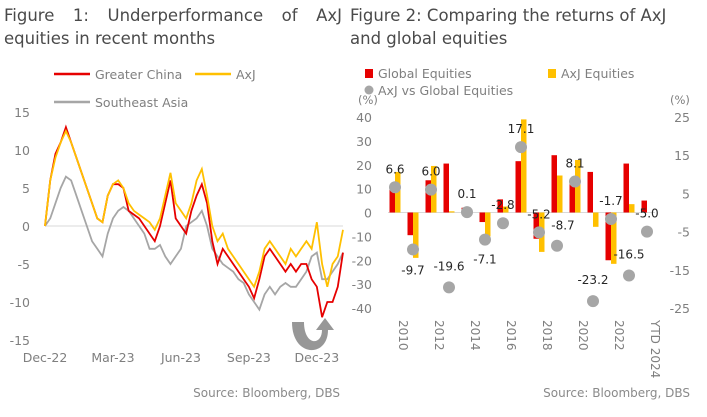 This screenshot has height=417, width=707. What do you see at coordinates (655, 348) in the screenshot?
I see `fig2-x-tick-label: YTD 2024` at bounding box center [655, 348].